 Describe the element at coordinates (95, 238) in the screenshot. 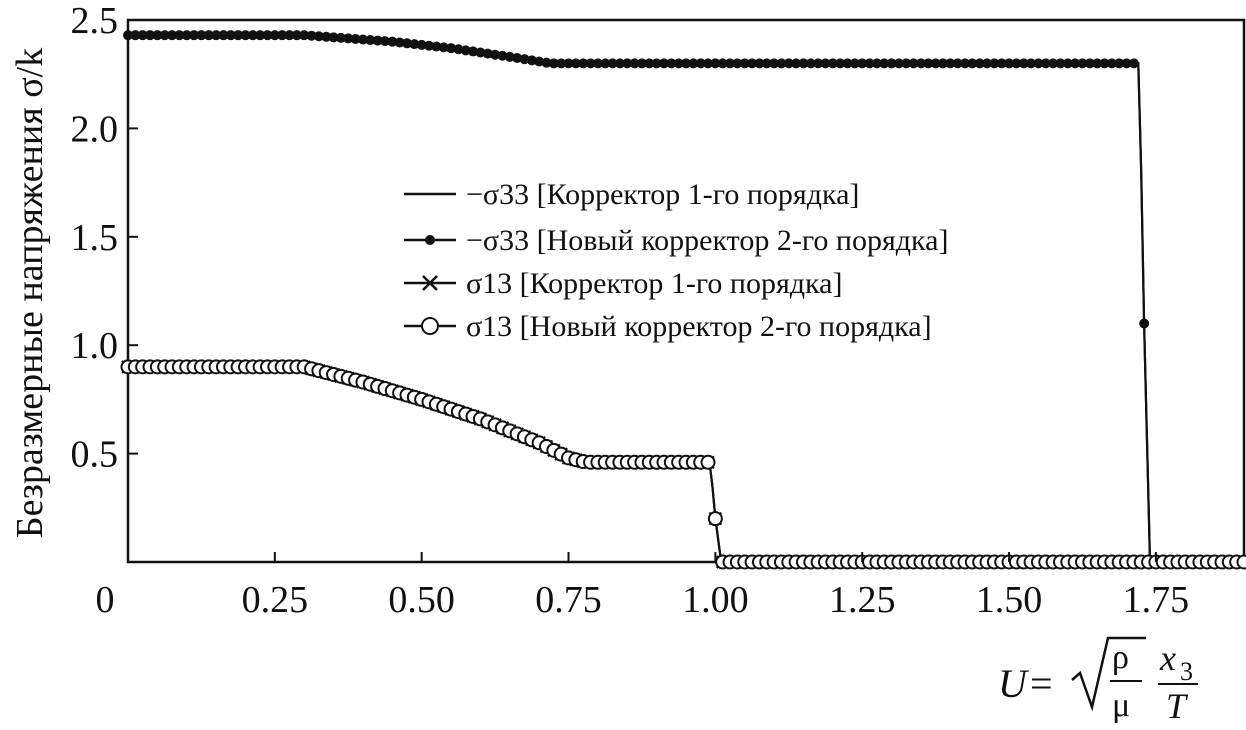

I see `y-tick-label: 1.5` at that location.